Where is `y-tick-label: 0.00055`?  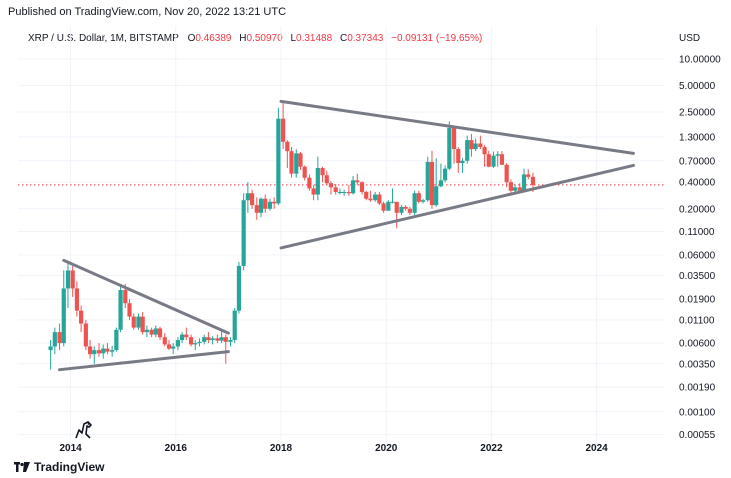
y-tick-label: 0.00055 is located at coordinates (697, 435).